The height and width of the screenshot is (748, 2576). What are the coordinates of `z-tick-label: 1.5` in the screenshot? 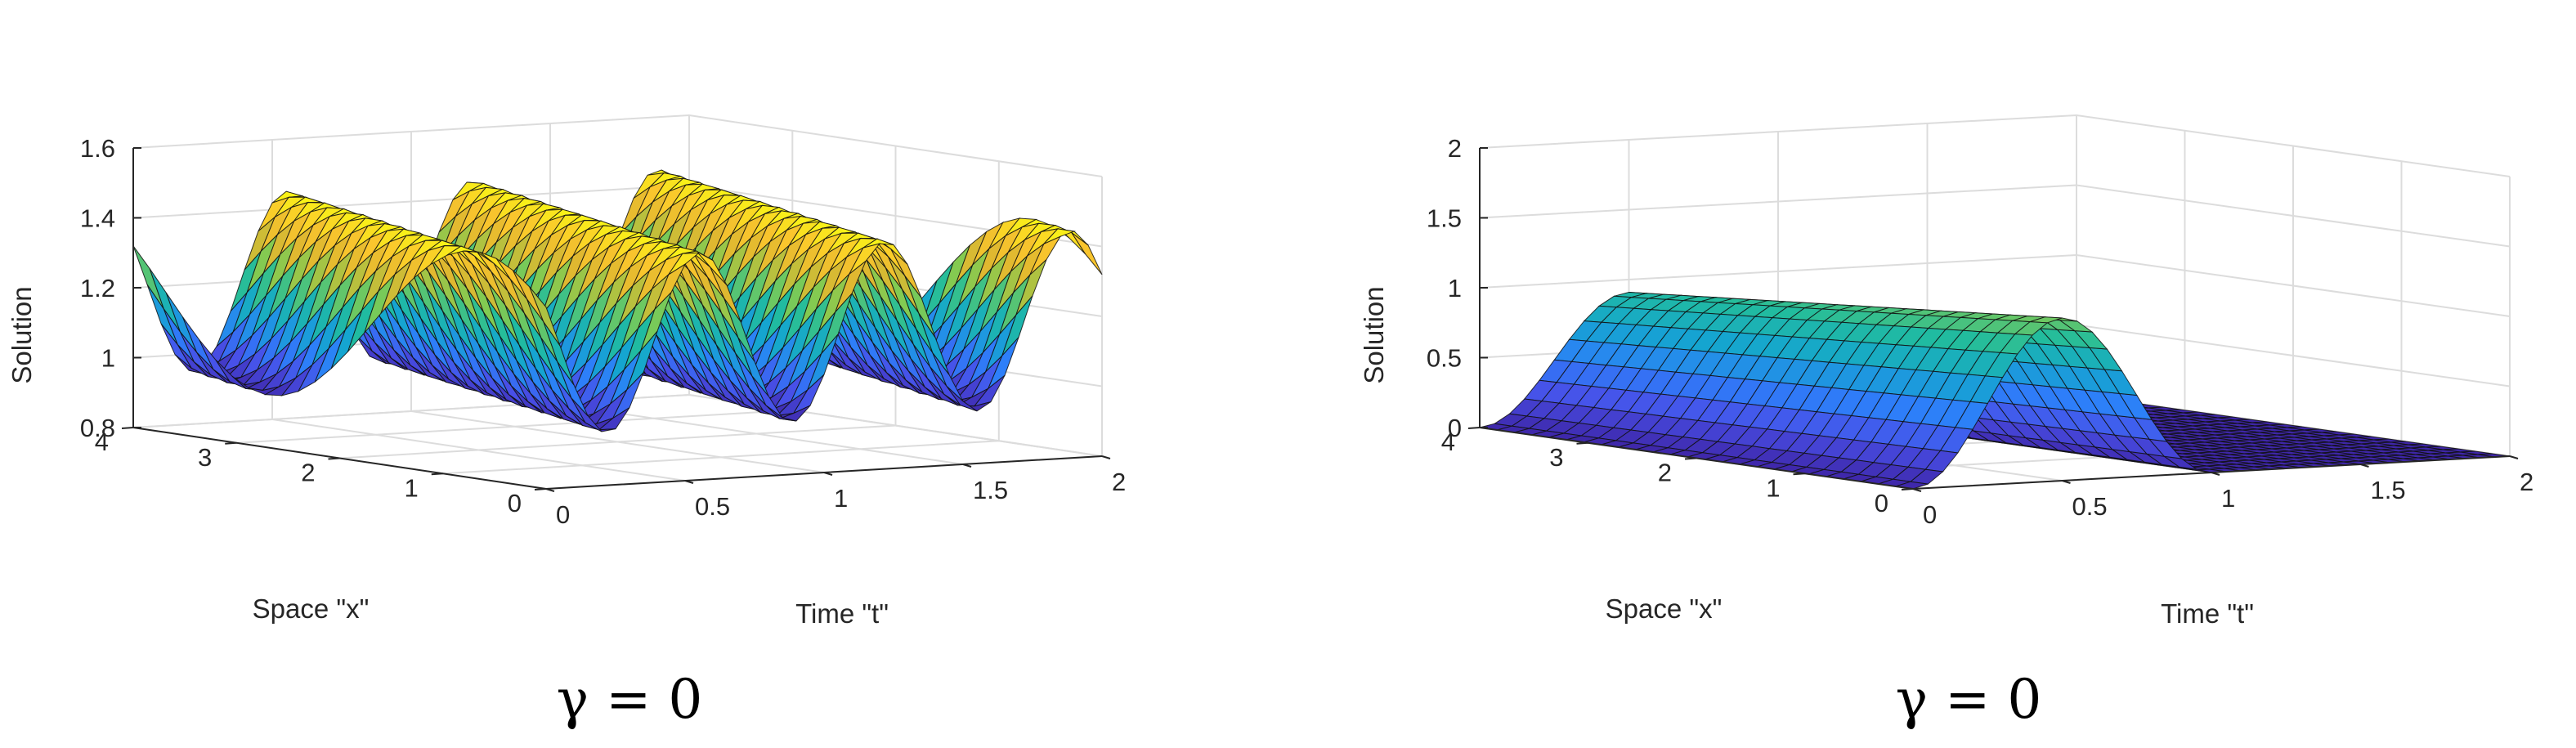 It's located at (1444, 218).